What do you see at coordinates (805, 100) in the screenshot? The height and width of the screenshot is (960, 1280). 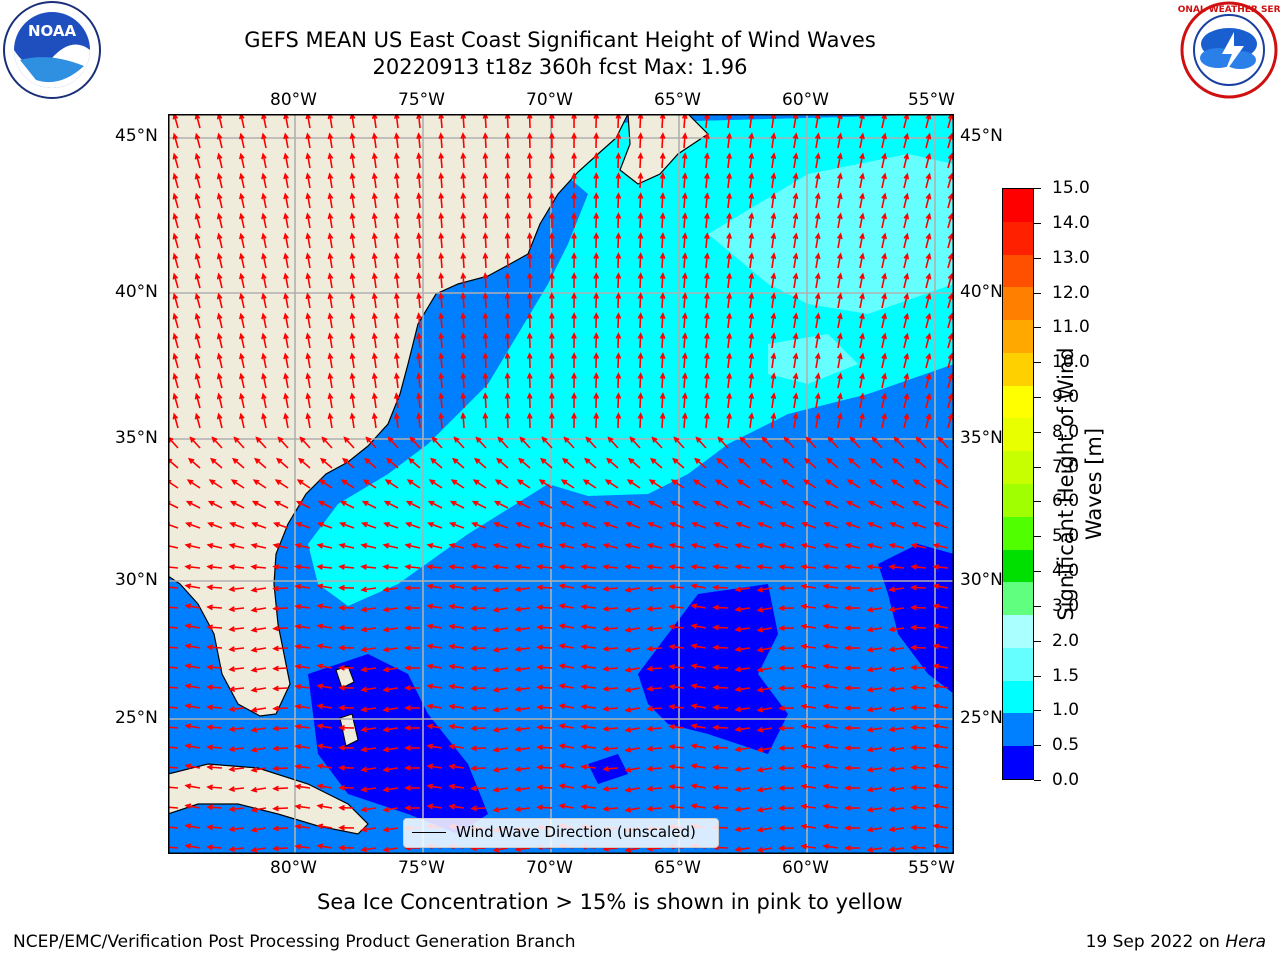 I see `lon-label-top: 60°W` at bounding box center [805, 100].